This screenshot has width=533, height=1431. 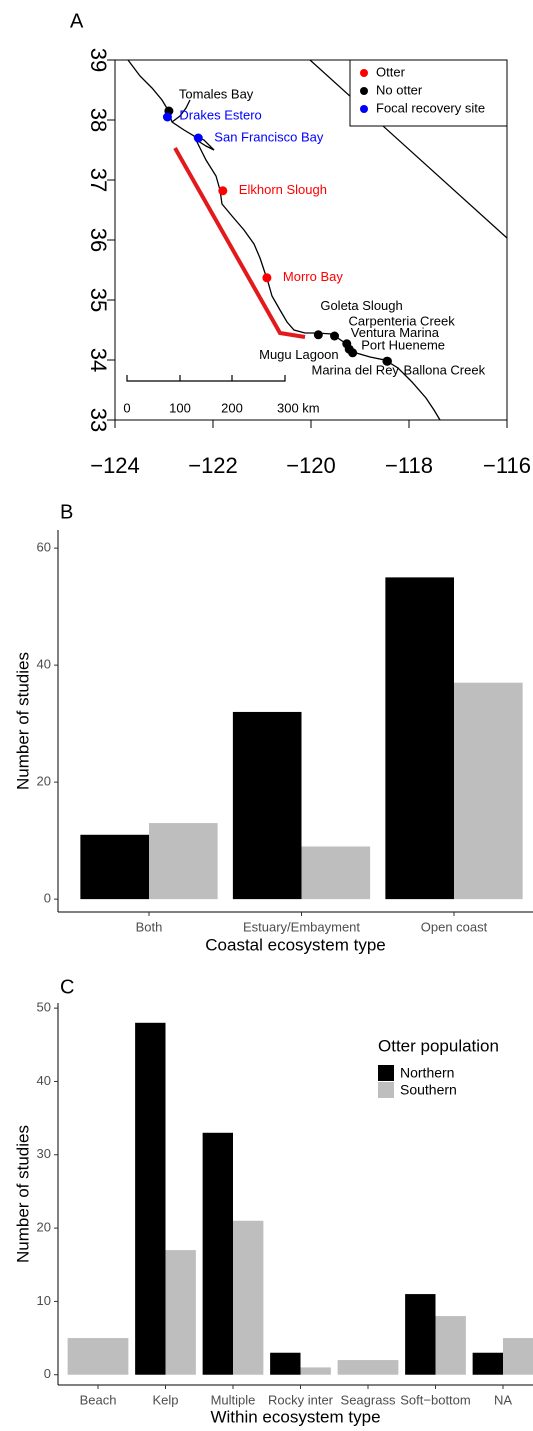 I want to click on y-tick-label: 35, so click(x=98, y=300).